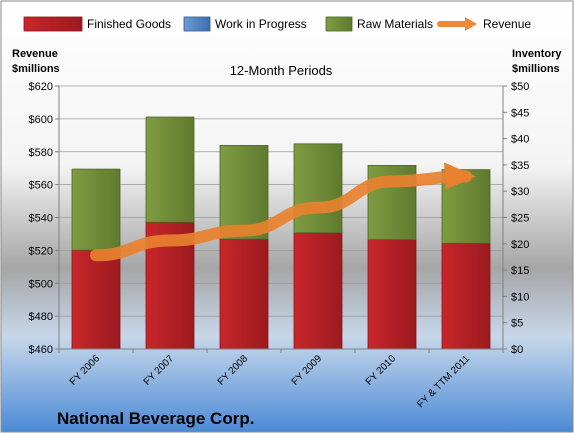 This screenshot has width=574, height=433. What do you see at coordinates (41, 153) in the screenshot?
I see `left-tick-label: $580` at bounding box center [41, 153].